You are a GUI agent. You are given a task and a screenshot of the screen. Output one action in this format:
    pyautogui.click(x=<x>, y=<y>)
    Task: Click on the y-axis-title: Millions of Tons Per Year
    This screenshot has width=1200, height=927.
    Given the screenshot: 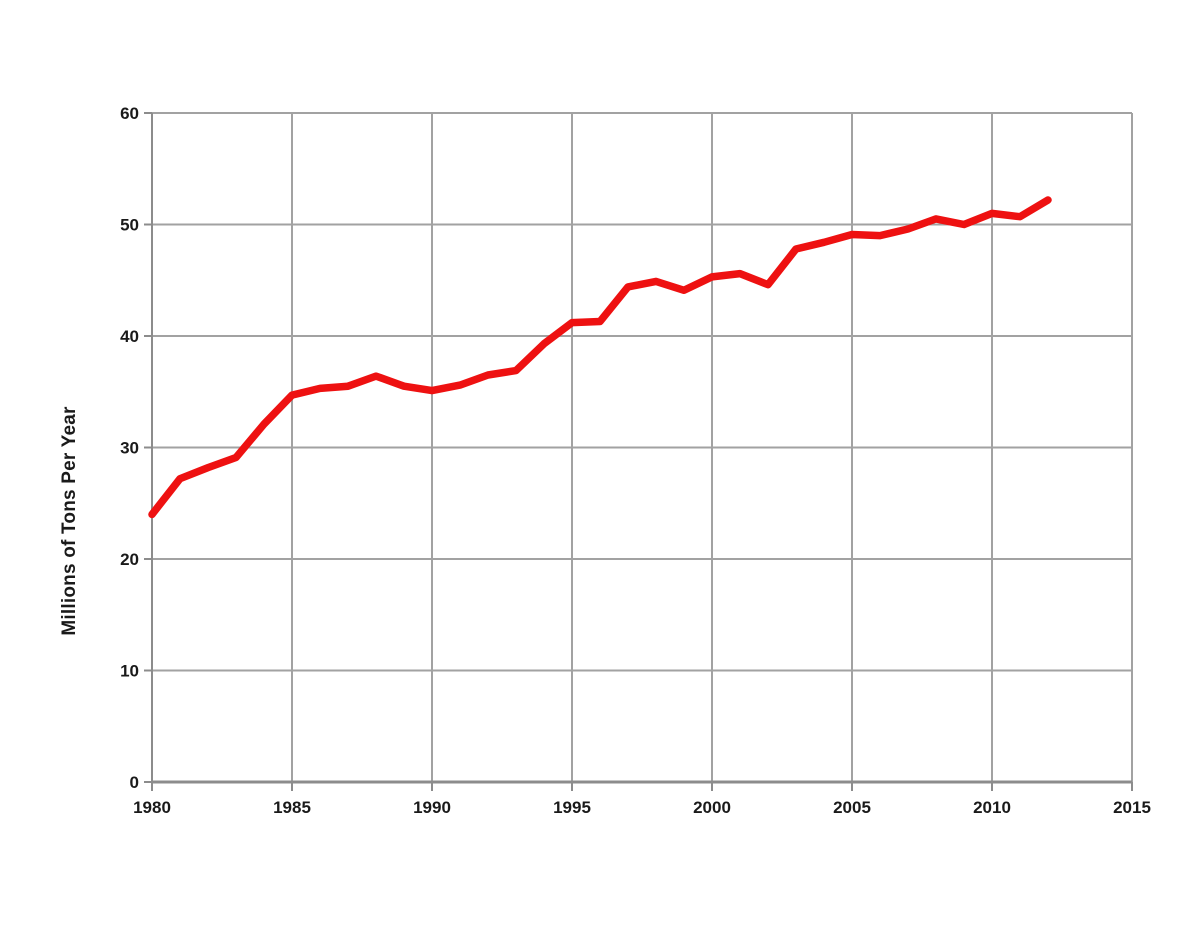 What is the action you would take?
    pyautogui.click(x=69, y=521)
    